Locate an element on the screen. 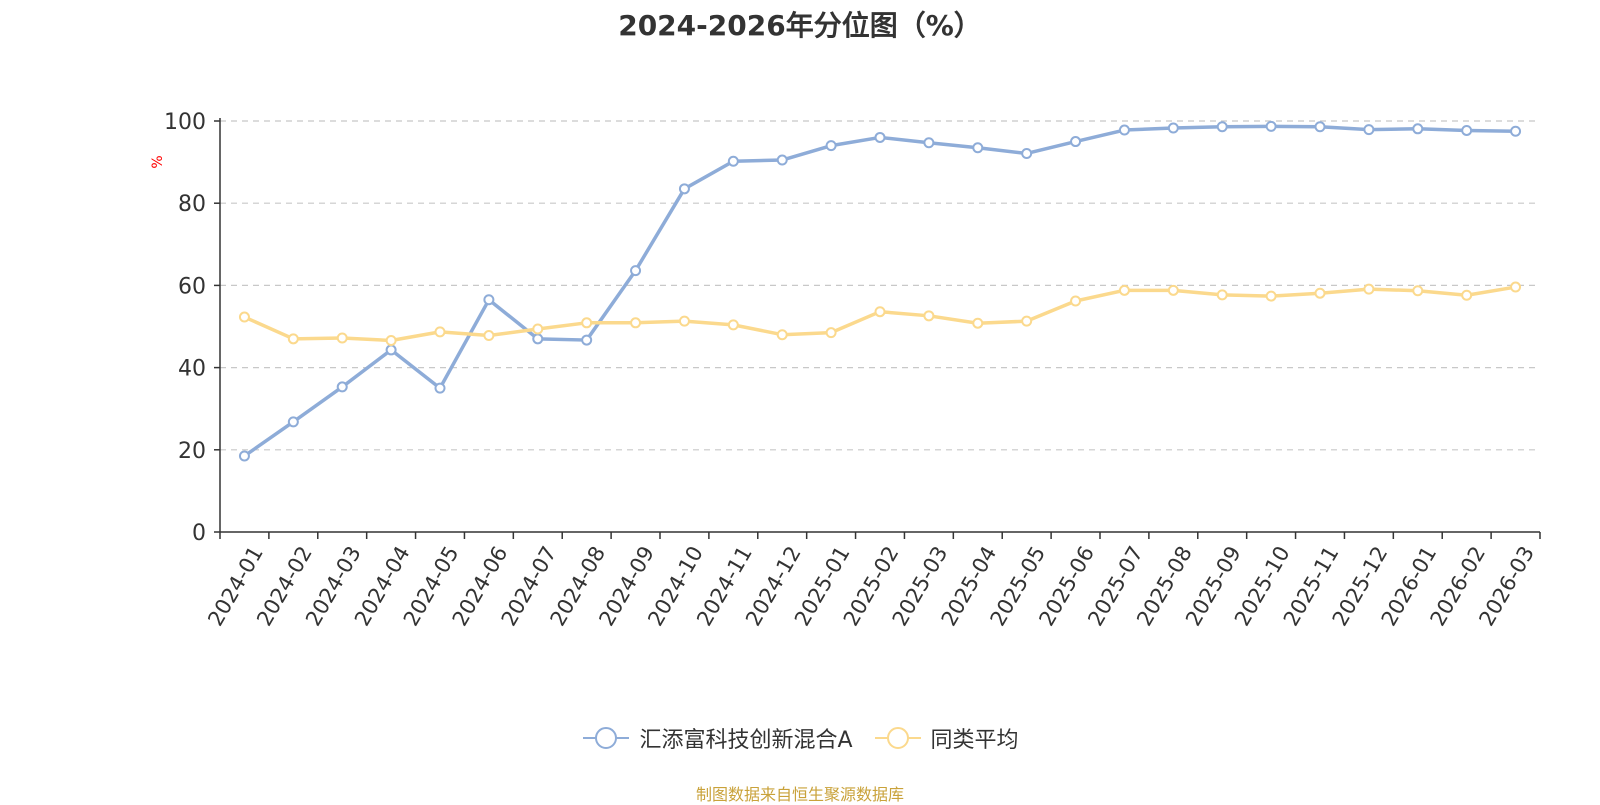 Image resolution: width=1600 pixels, height=805 pixels. y-tick-label: 80 is located at coordinates (192, 204).